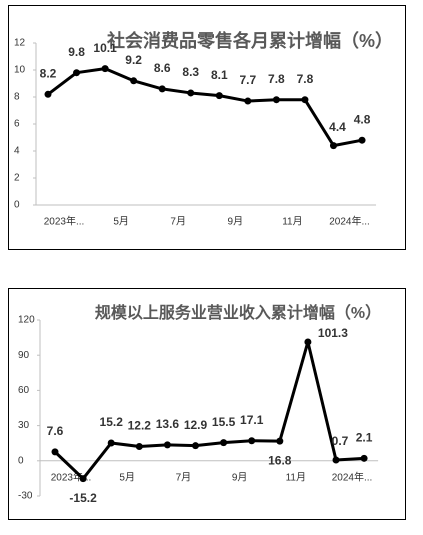  Describe the element at coordinates (17, 124) in the screenshot. I see `y-tick-label: 6` at that location.